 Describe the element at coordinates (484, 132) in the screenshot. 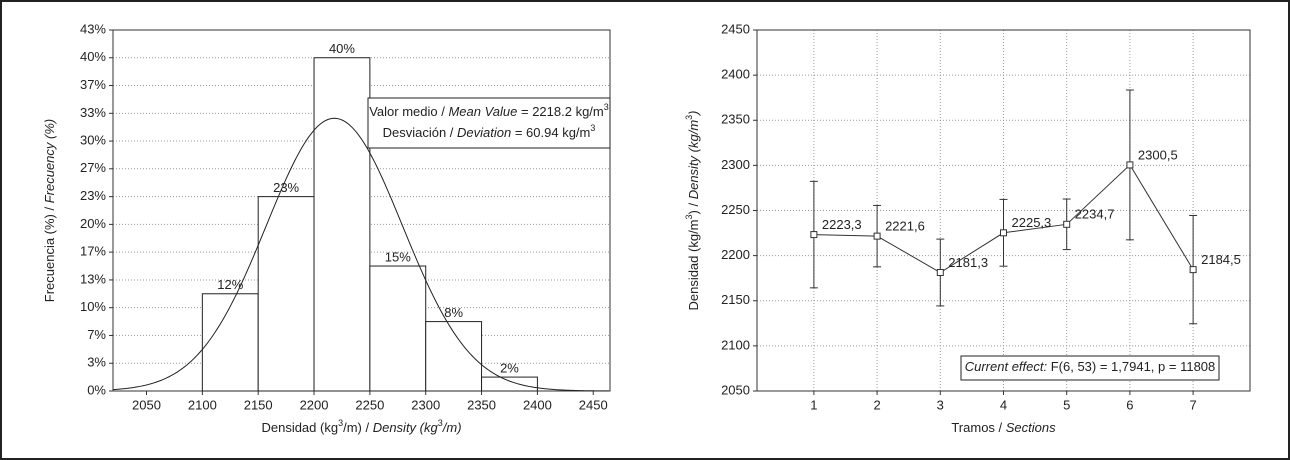

I see `text-segment: Deviation` at that location.